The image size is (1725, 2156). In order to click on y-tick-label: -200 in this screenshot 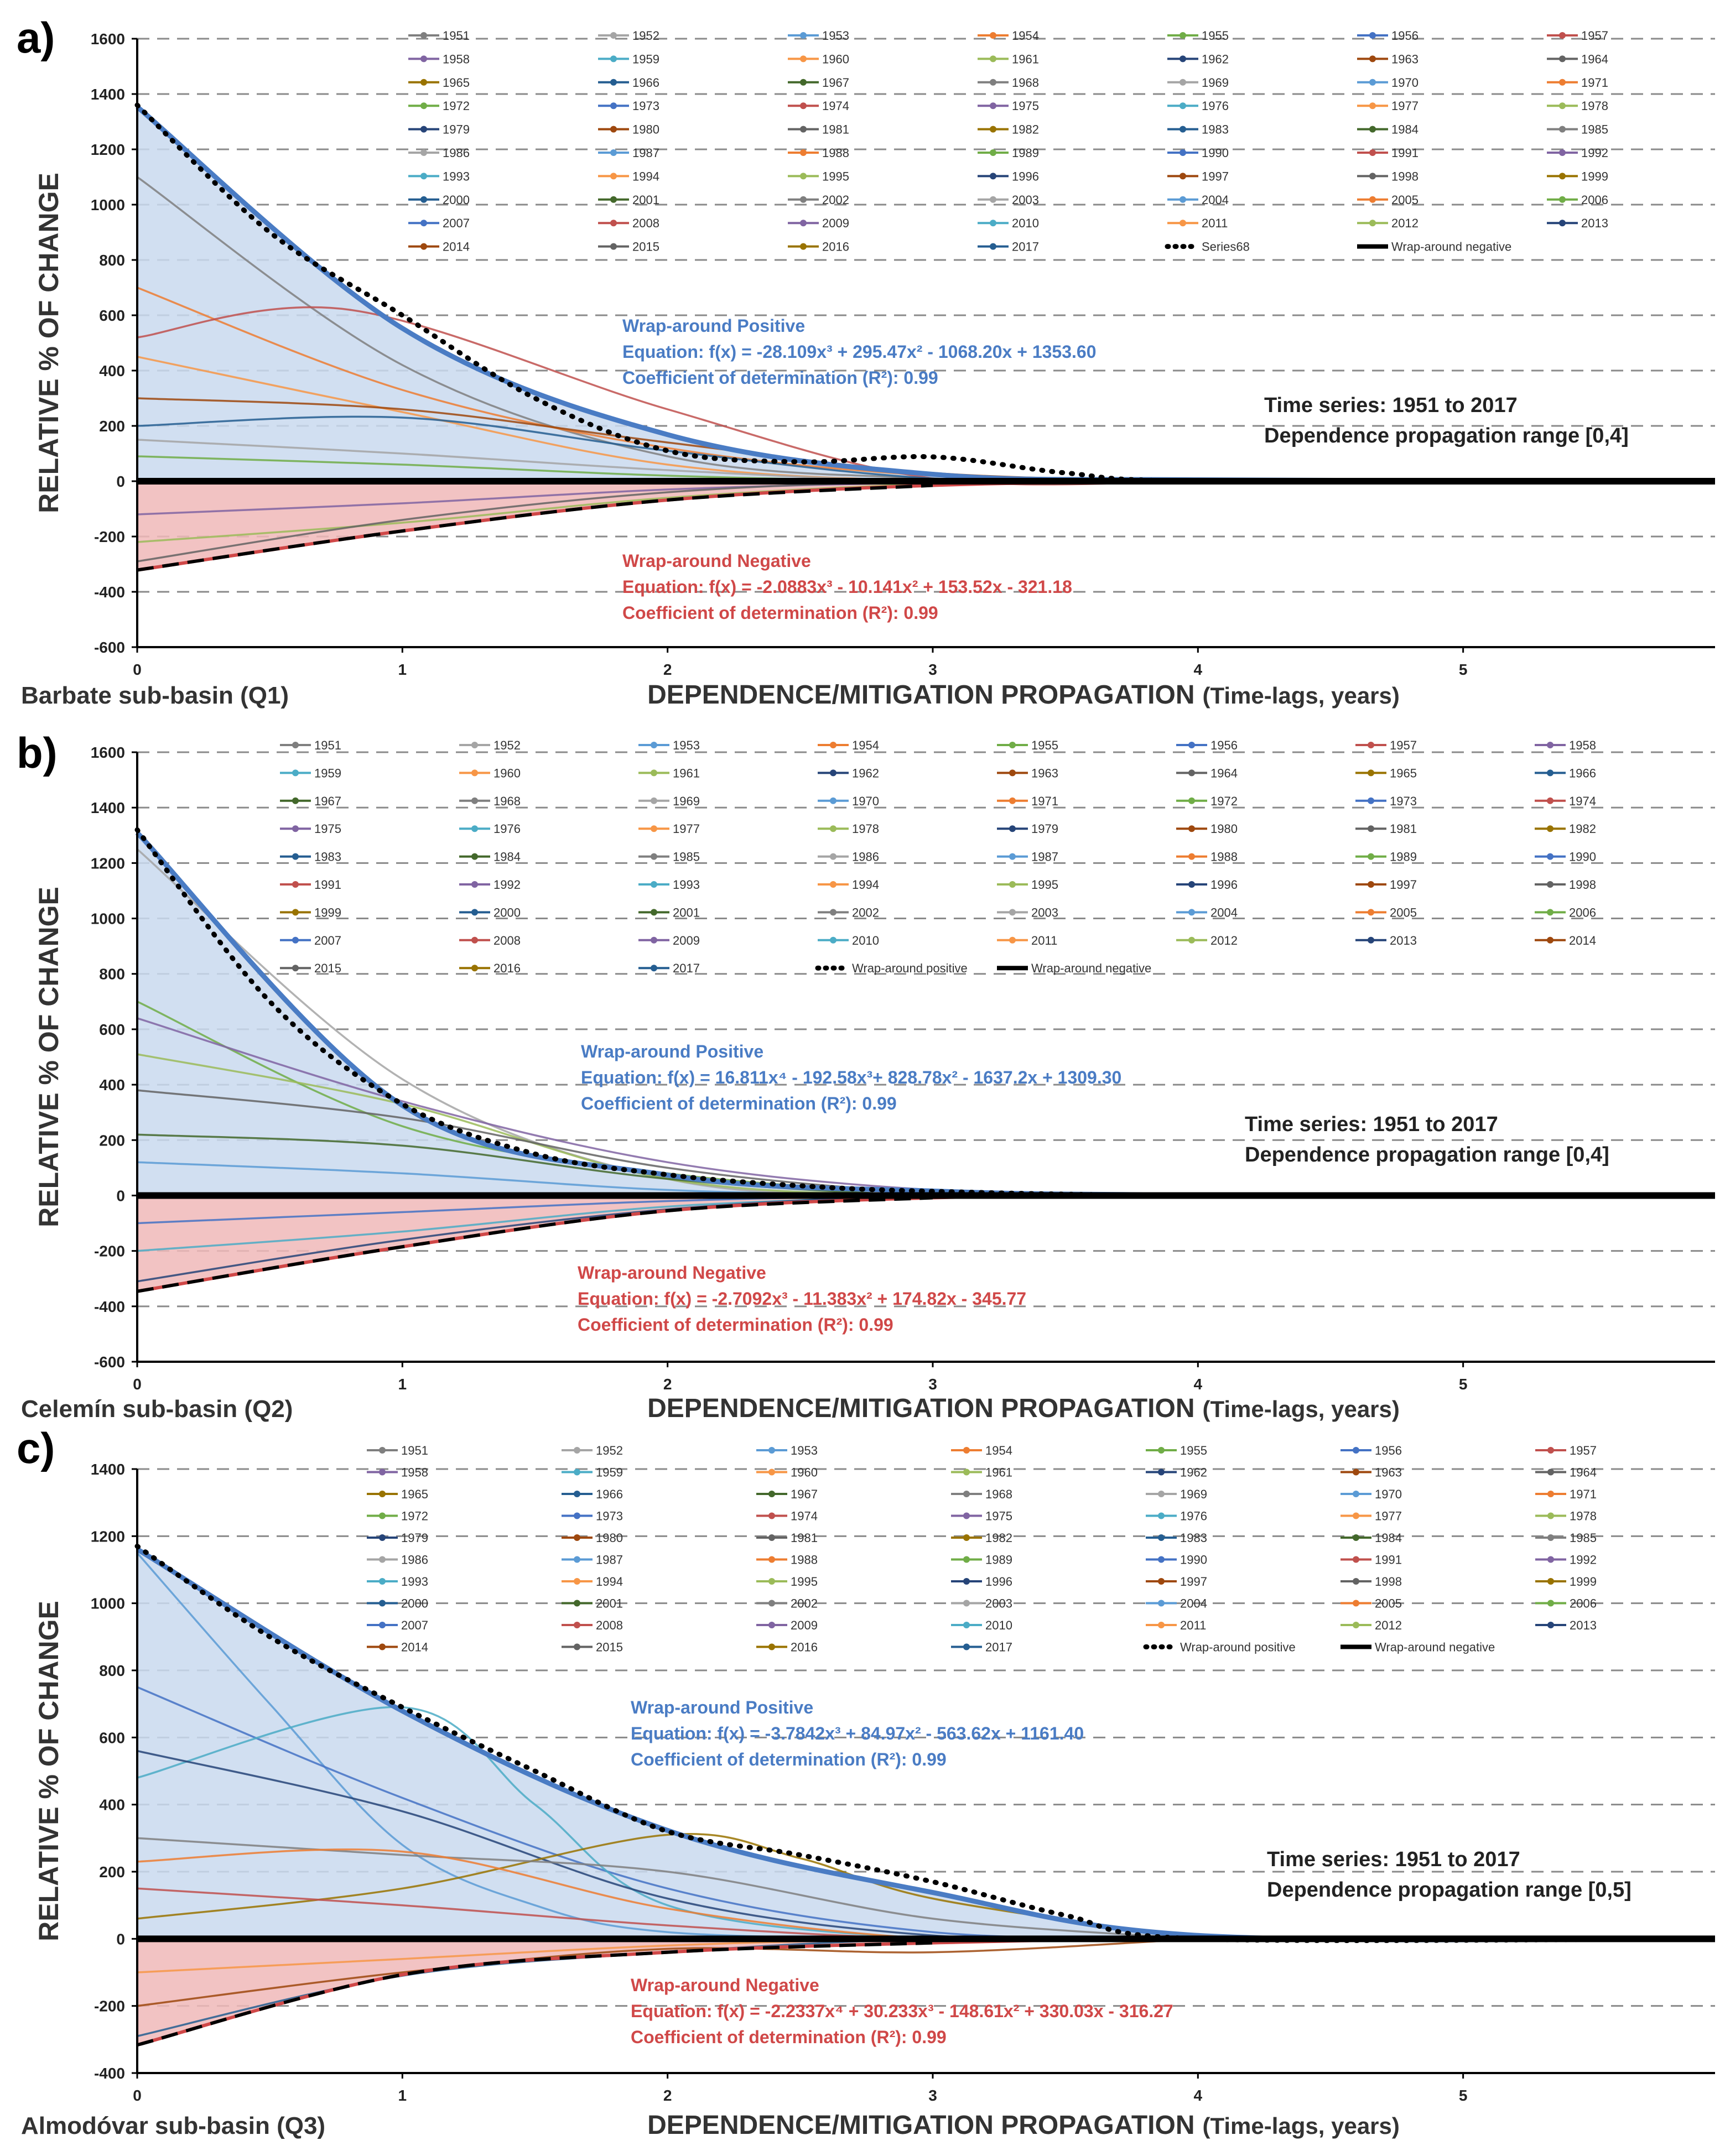, I will do `click(110, 2007)`.